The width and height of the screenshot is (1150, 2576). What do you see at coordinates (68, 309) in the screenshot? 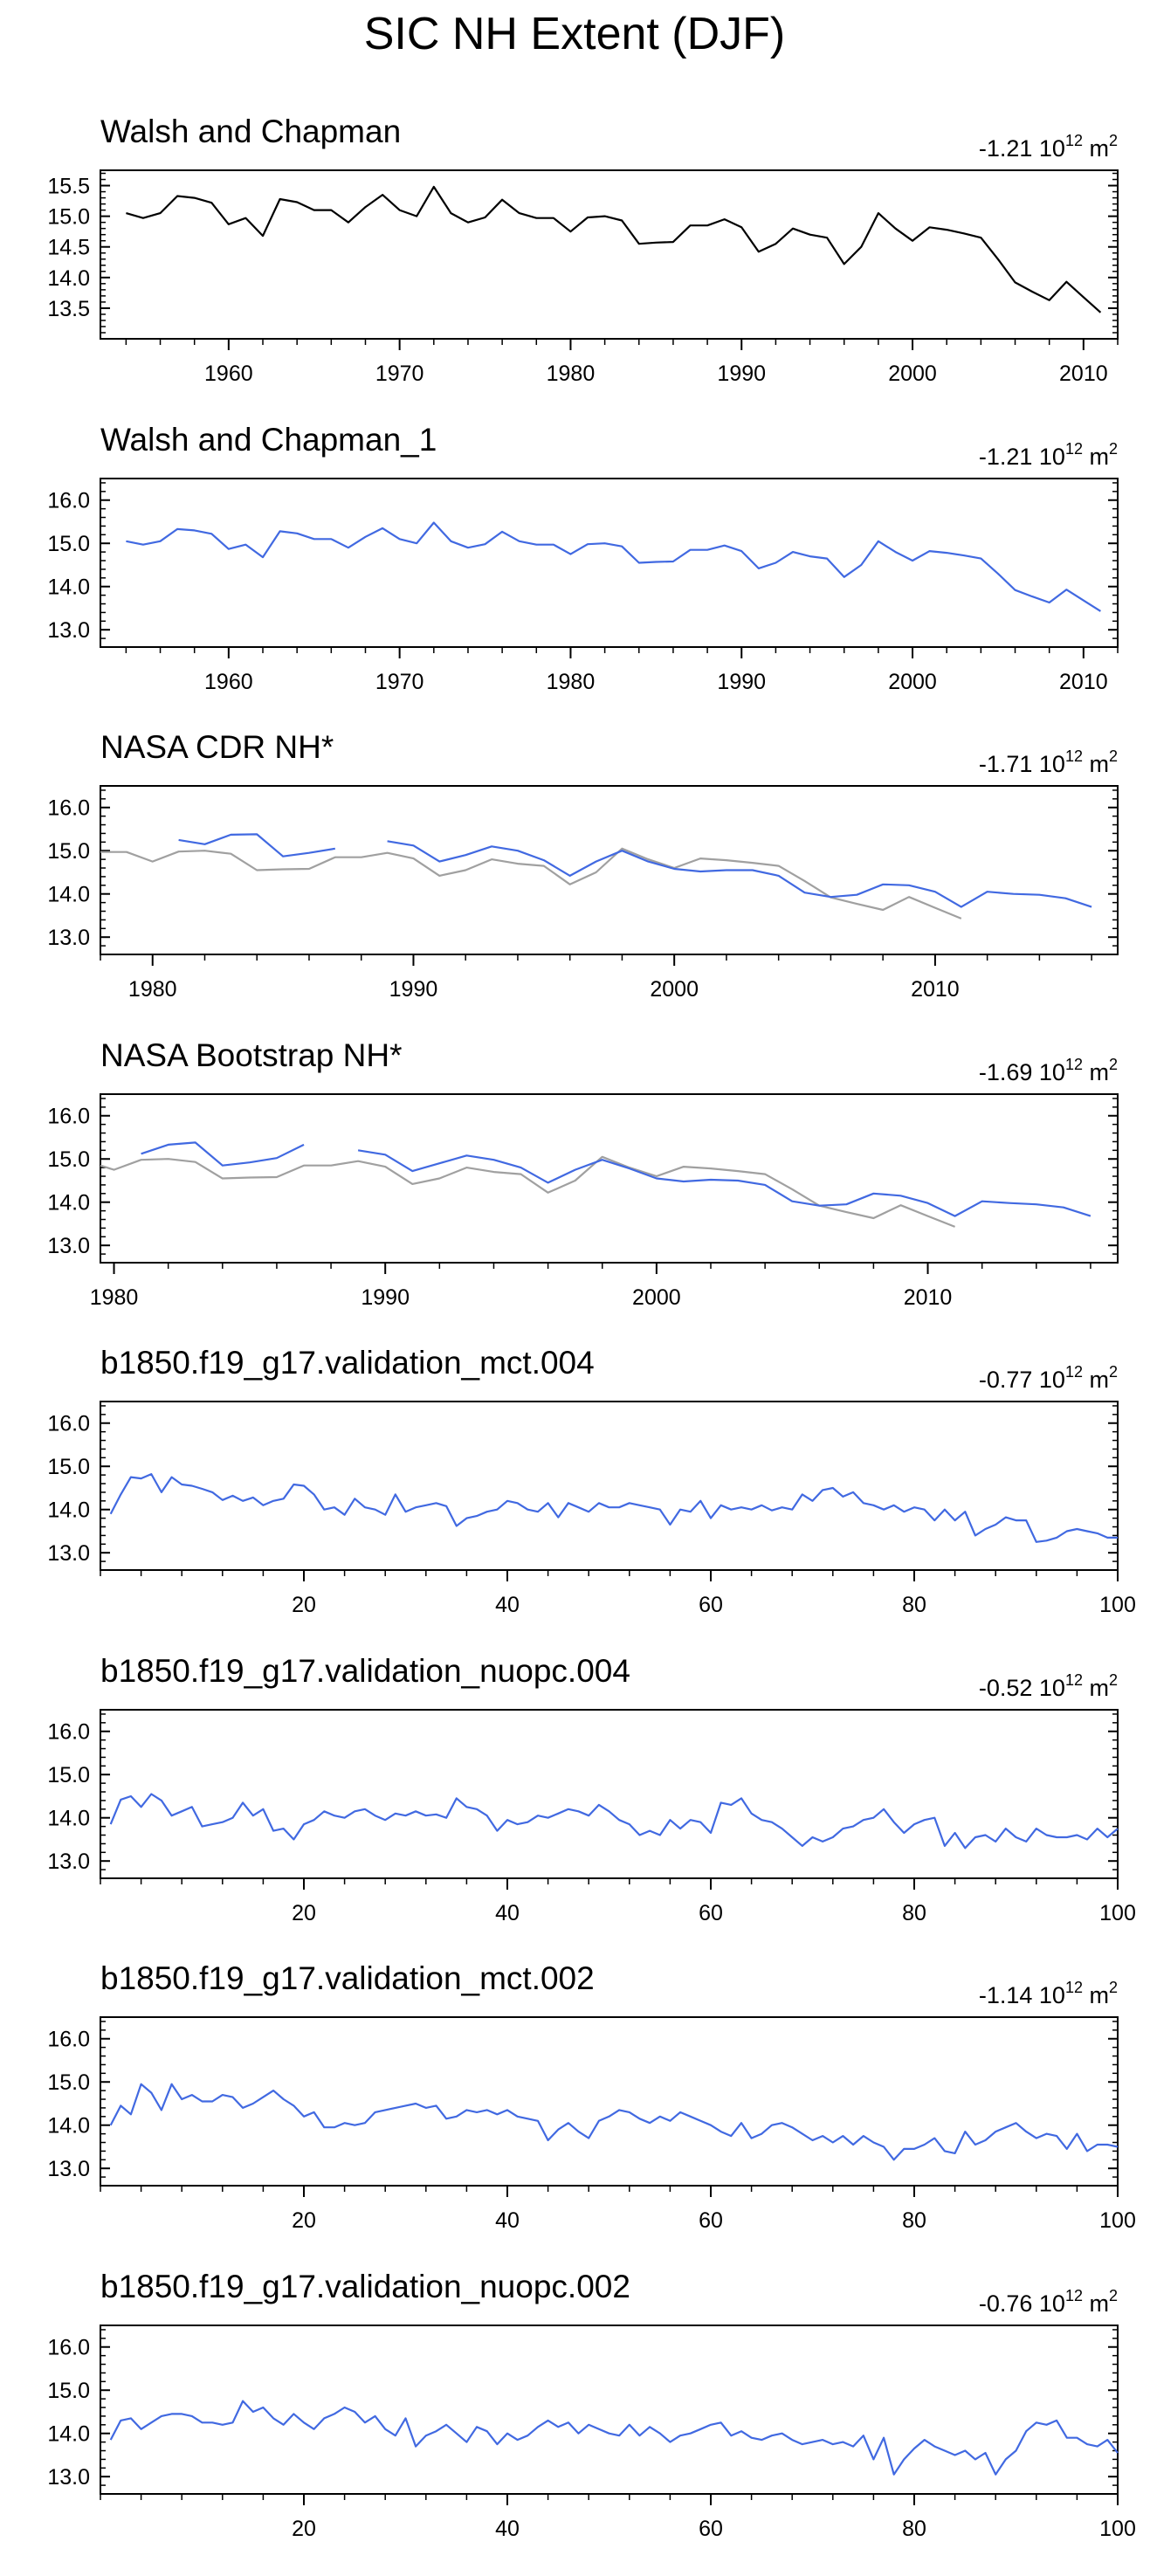
I see `y-tick-label: 13.5` at bounding box center [68, 309].